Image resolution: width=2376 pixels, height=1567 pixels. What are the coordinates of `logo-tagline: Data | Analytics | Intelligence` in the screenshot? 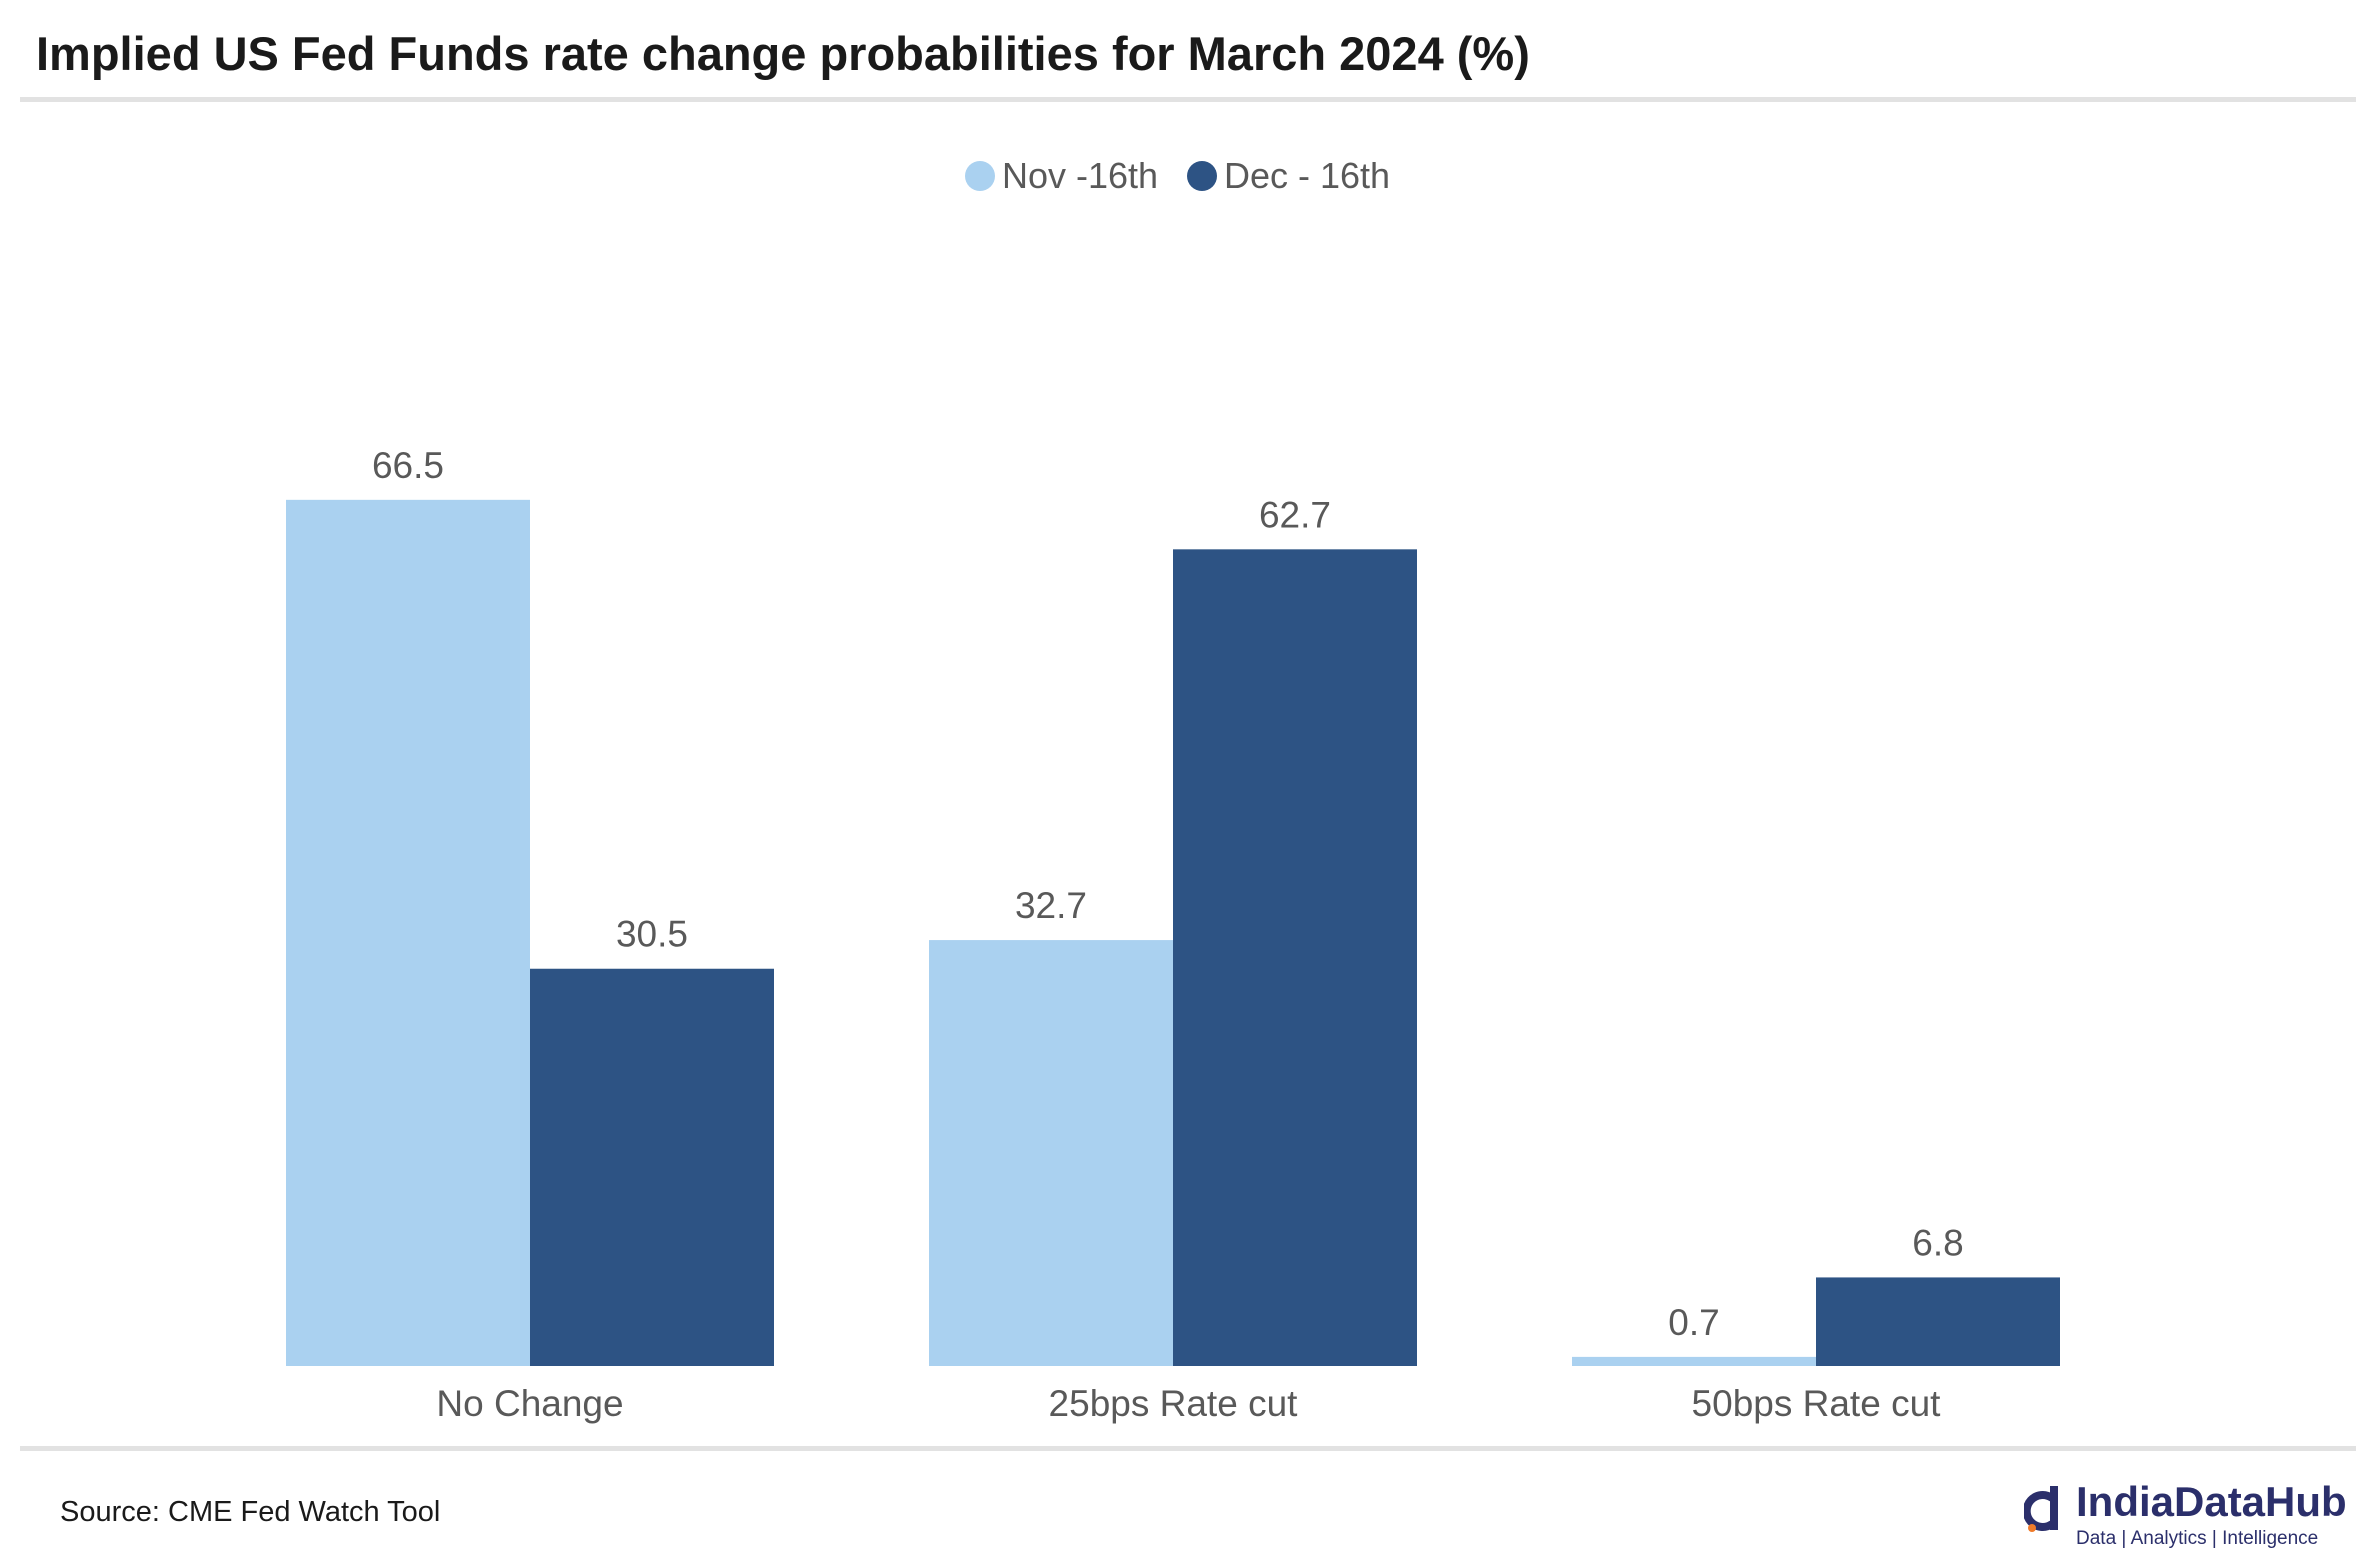 It's located at (2197, 1538).